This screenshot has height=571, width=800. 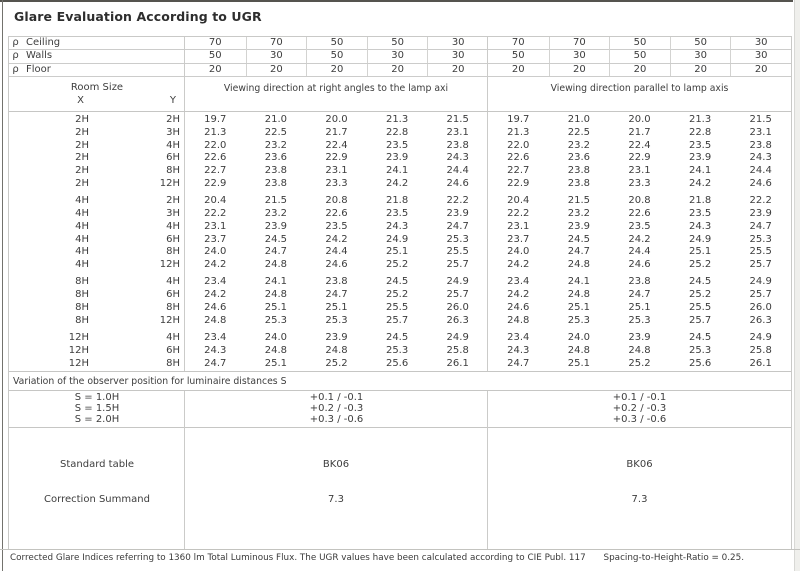 I want to click on ugr-value: 25.8, so click(x=760, y=350).